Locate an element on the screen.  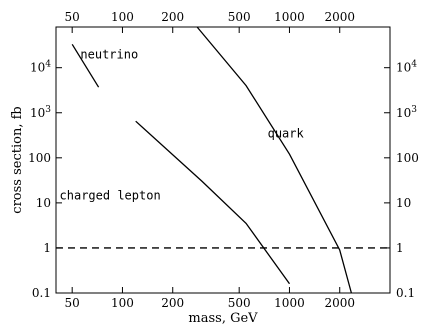
annotation-neutrino: neutrino is located at coordinates (109, 54).